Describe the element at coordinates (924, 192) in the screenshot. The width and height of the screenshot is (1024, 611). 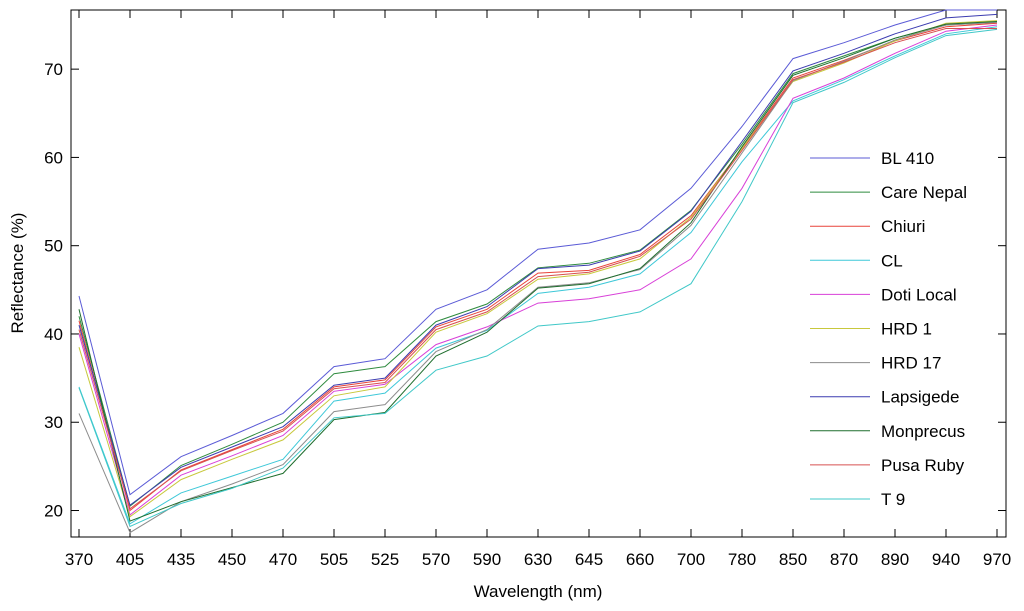
I see `legend-label: Care Nepal` at that location.